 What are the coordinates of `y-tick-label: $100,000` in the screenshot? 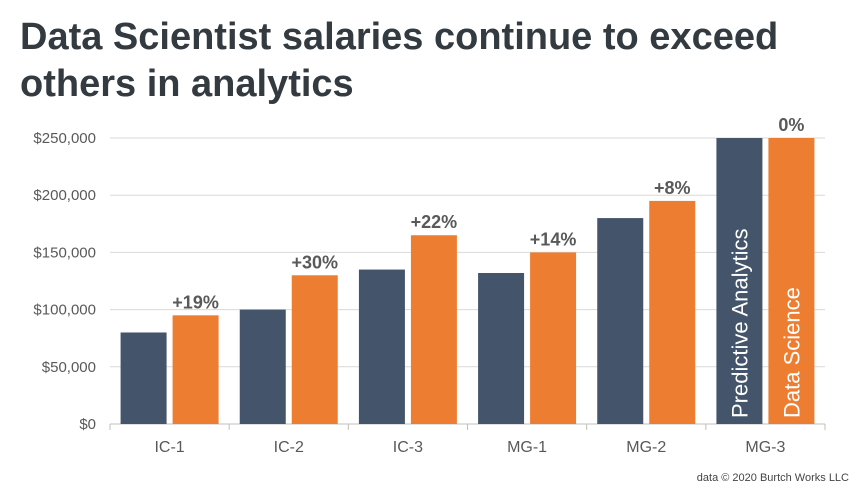 It's located at (64, 310).